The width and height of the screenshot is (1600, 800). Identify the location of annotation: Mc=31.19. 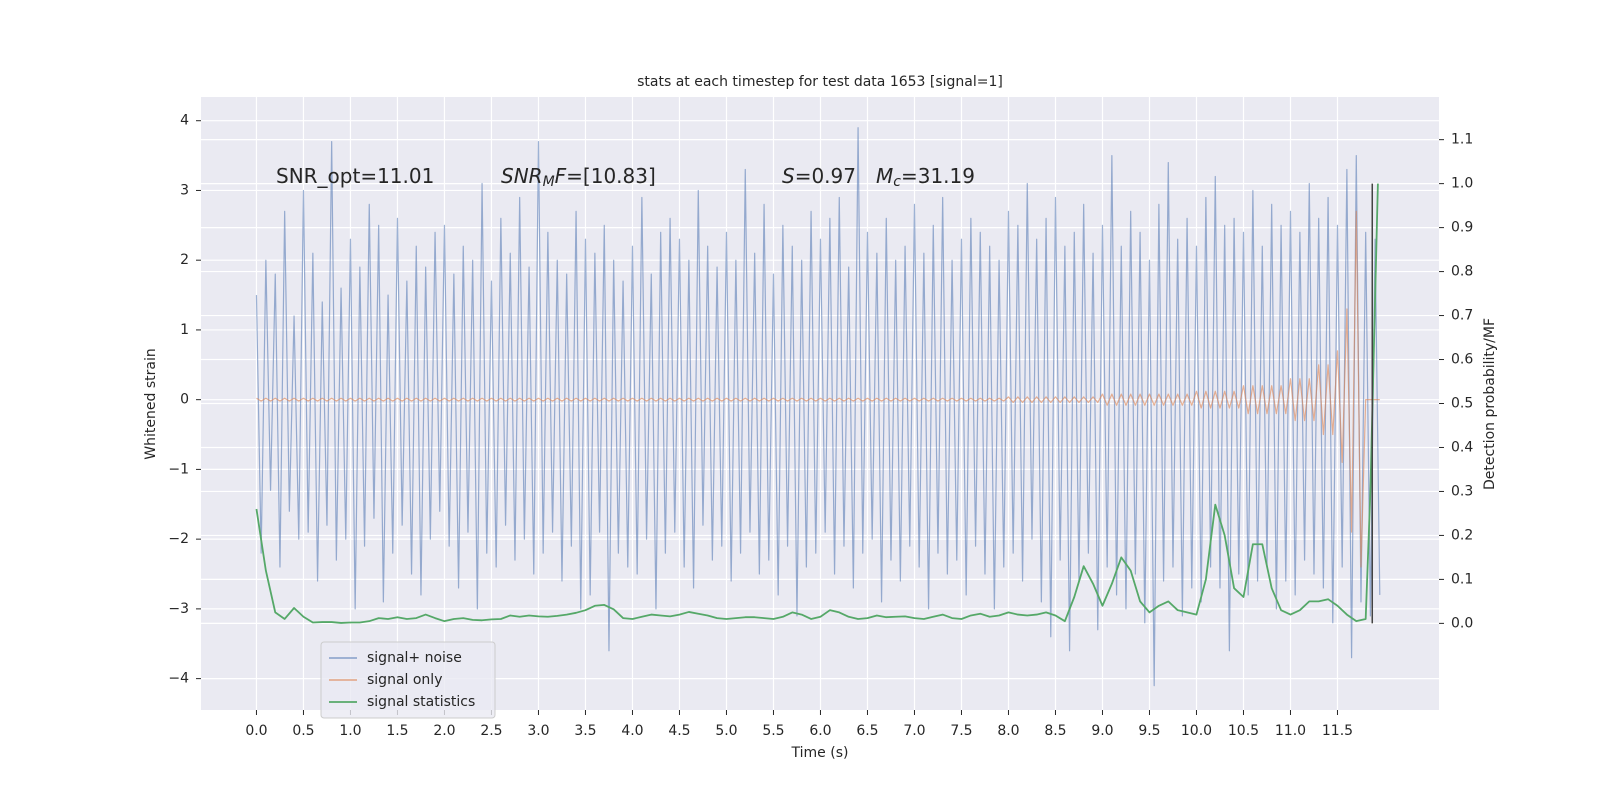
(925, 177).